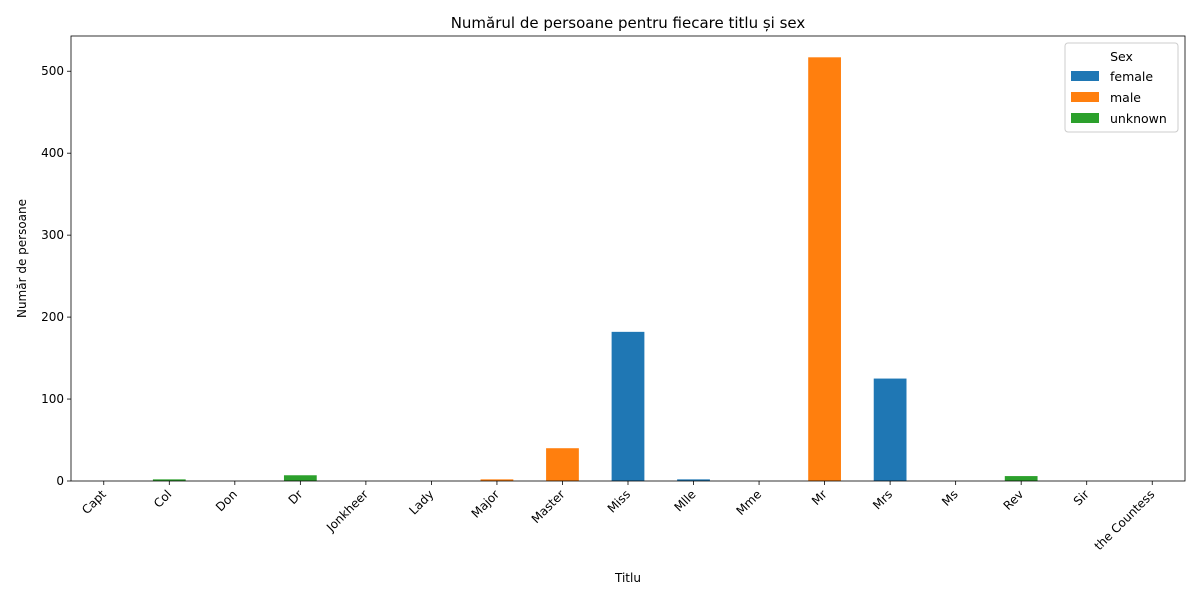 Image resolution: width=1200 pixels, height=600 pixels. What do you see at coordinates (52, 153) in the screenshot?
I see `y-tick-label: 400` at bounding box center [52, 153].